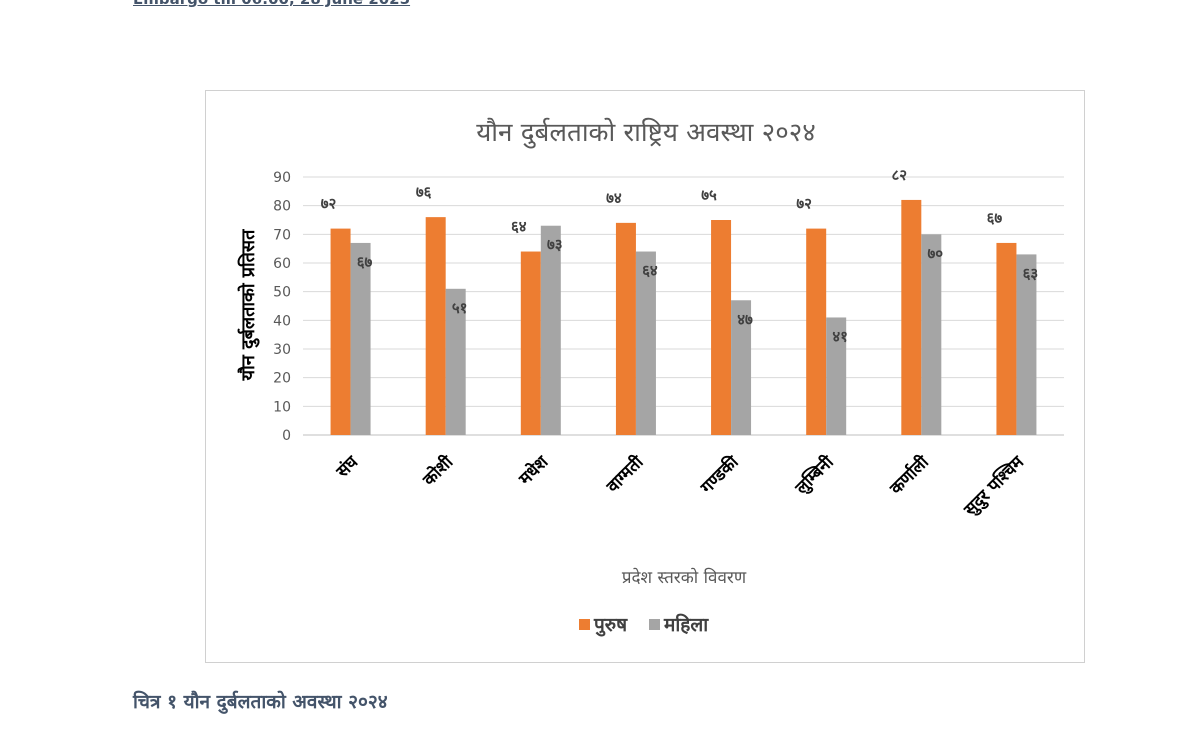  I want to click on legend-label: पुरुष, so click(610, 625).